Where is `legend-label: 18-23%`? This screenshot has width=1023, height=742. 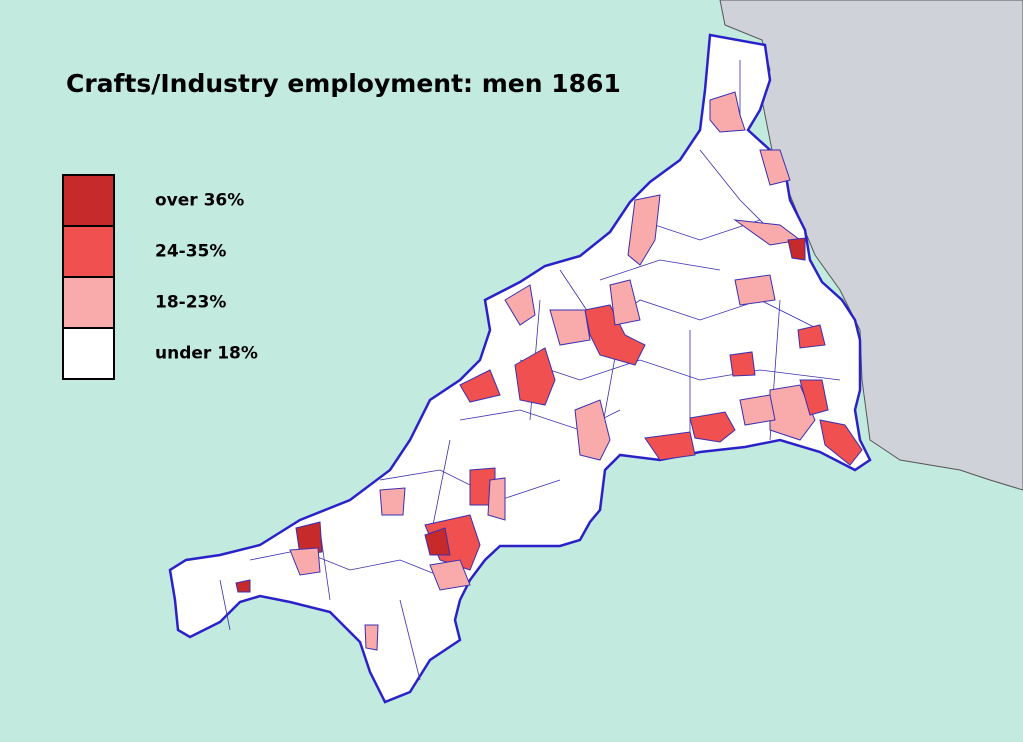
legend-label: 18-23% is located at coordinates (190, 303).